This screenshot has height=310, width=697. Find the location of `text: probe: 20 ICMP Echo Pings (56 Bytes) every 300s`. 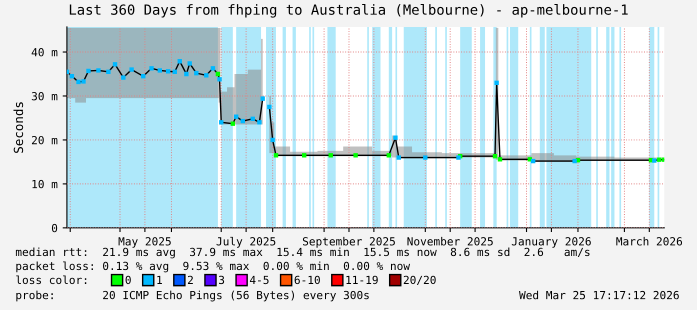

text: probe: 20 ICMP Echo Pings (56 Bytes) every 300s is located at coordinates (192, 296).